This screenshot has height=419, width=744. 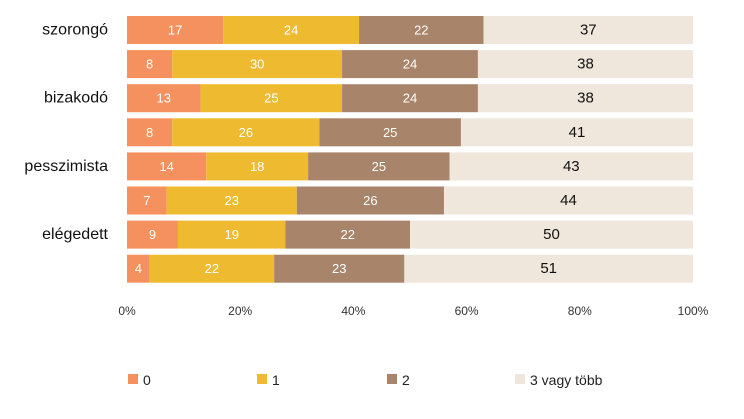 What do you see at coordinates (580, 311) in the screenshot?
I see `x-tick-label: 80%` at bounding box center [580, 311].